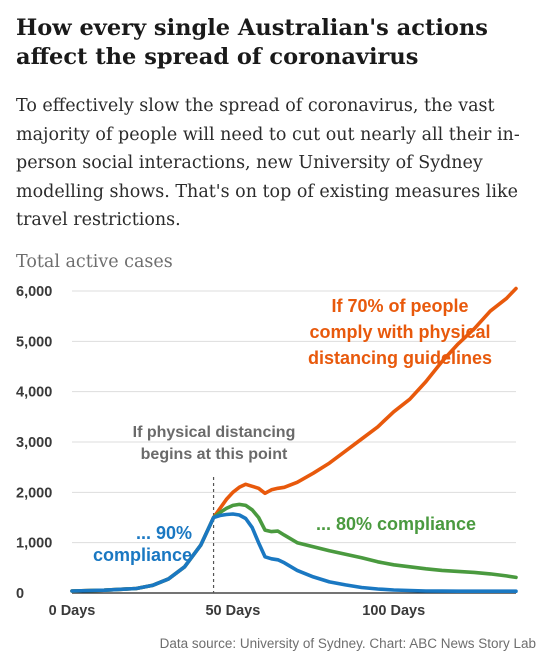  Describe the element at coordinates (34, 443) in the screenshot. I see `y-tick-label: 3,000` at that location.